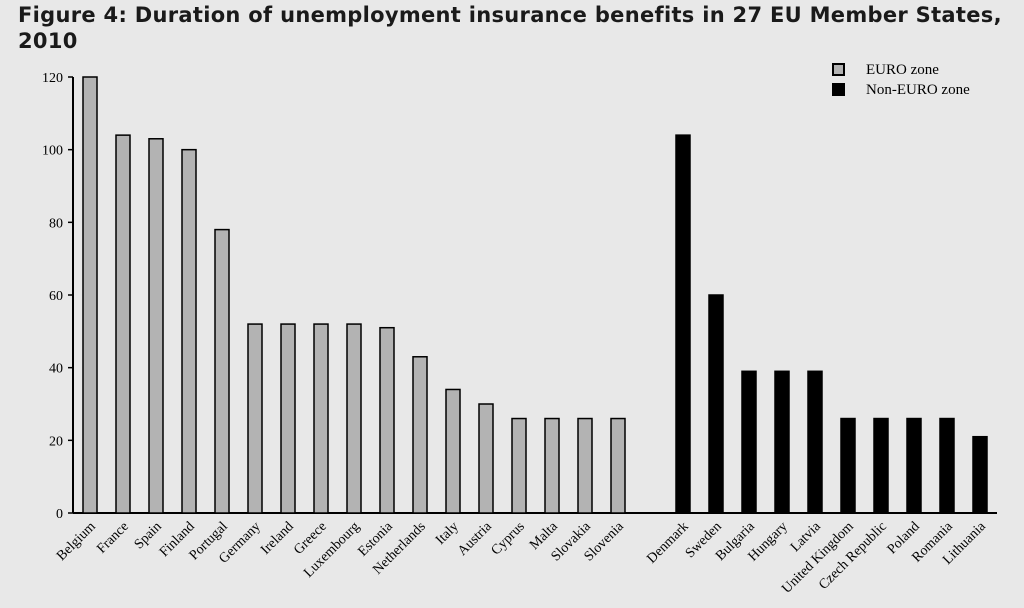 The image size is (1024, 608). What do you see at coordinates (980, 474) in the screenshot?
I see `bar-lithuania` at bounding box center [980, 474].